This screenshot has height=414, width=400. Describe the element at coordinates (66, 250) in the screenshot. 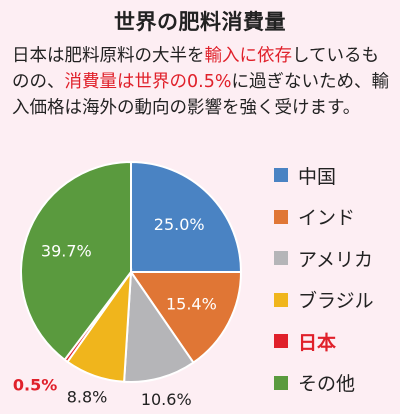

I see `pie-label-5: 39.7%` at that location.